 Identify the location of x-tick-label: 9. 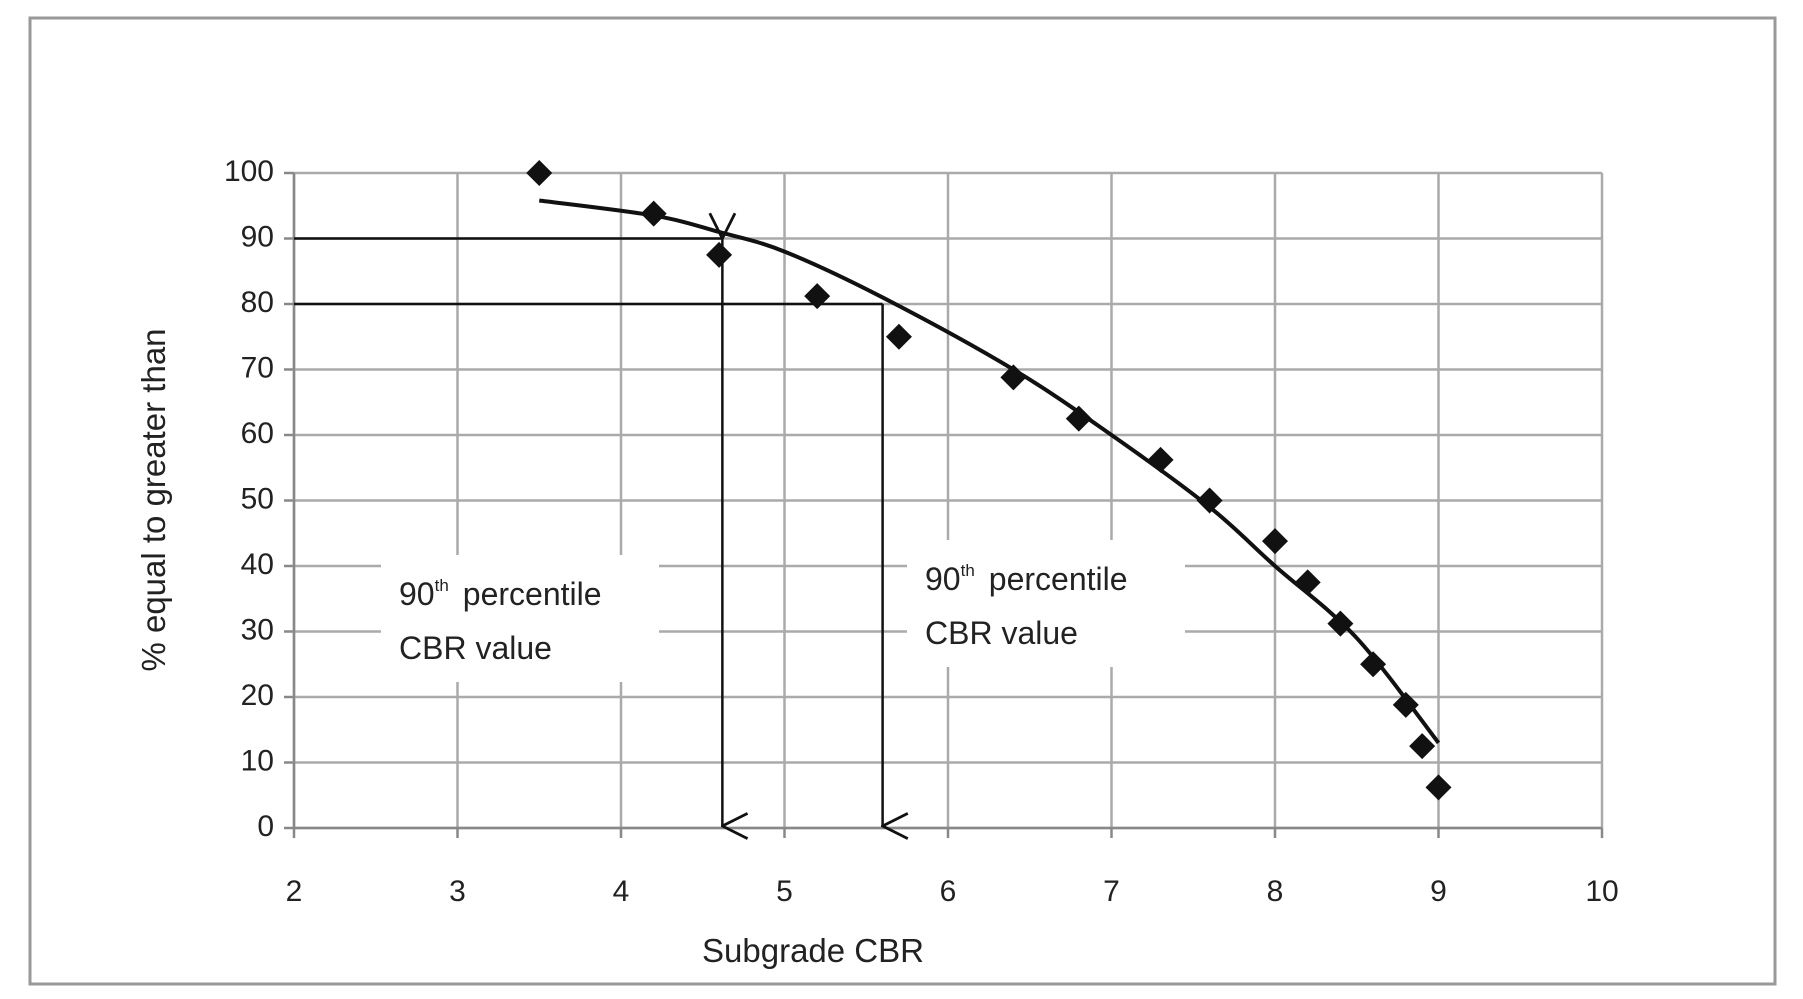
(1438, 891).